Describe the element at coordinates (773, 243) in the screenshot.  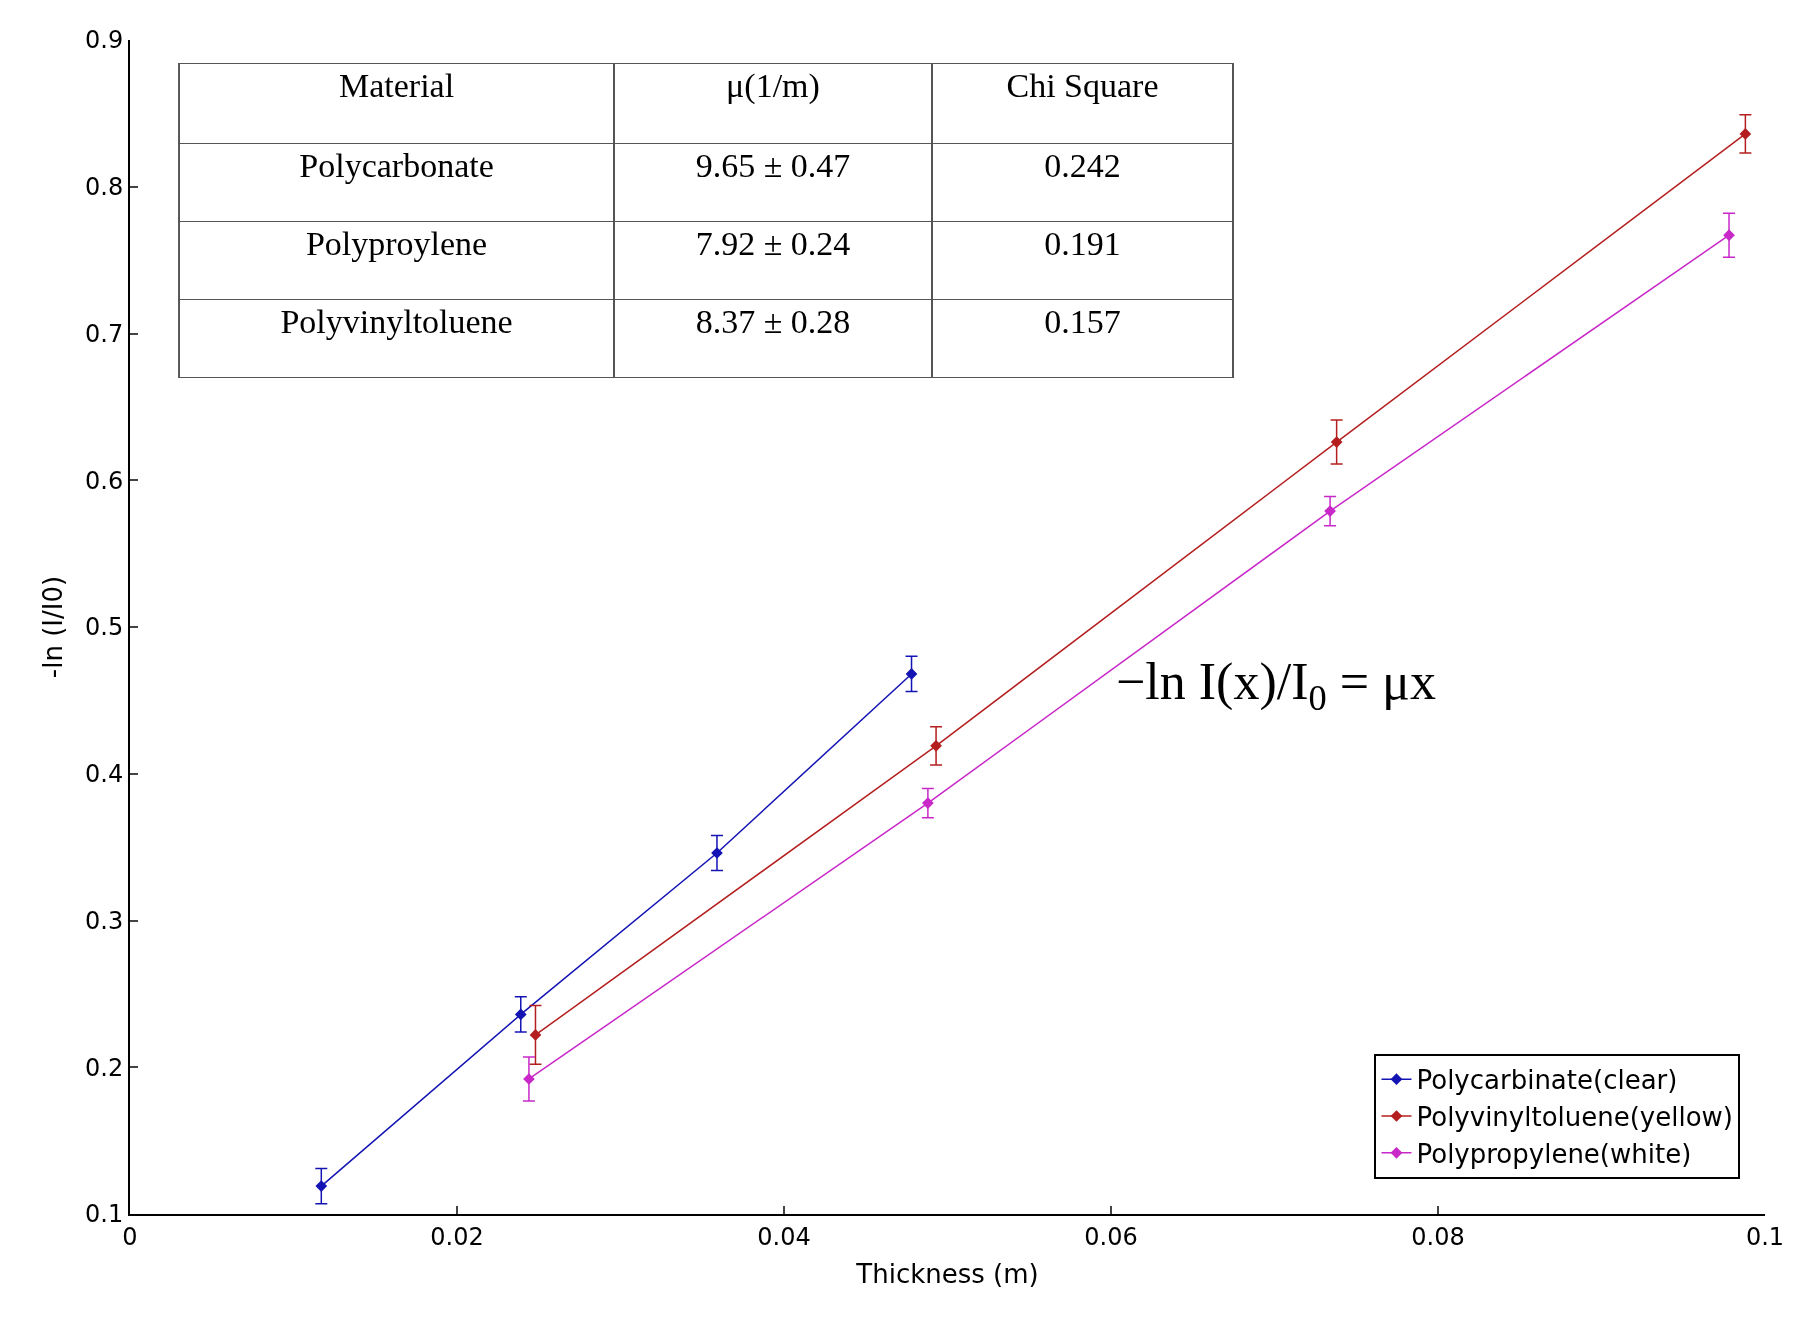
I see `annotation: 7.92 ± 0.24` at that location.